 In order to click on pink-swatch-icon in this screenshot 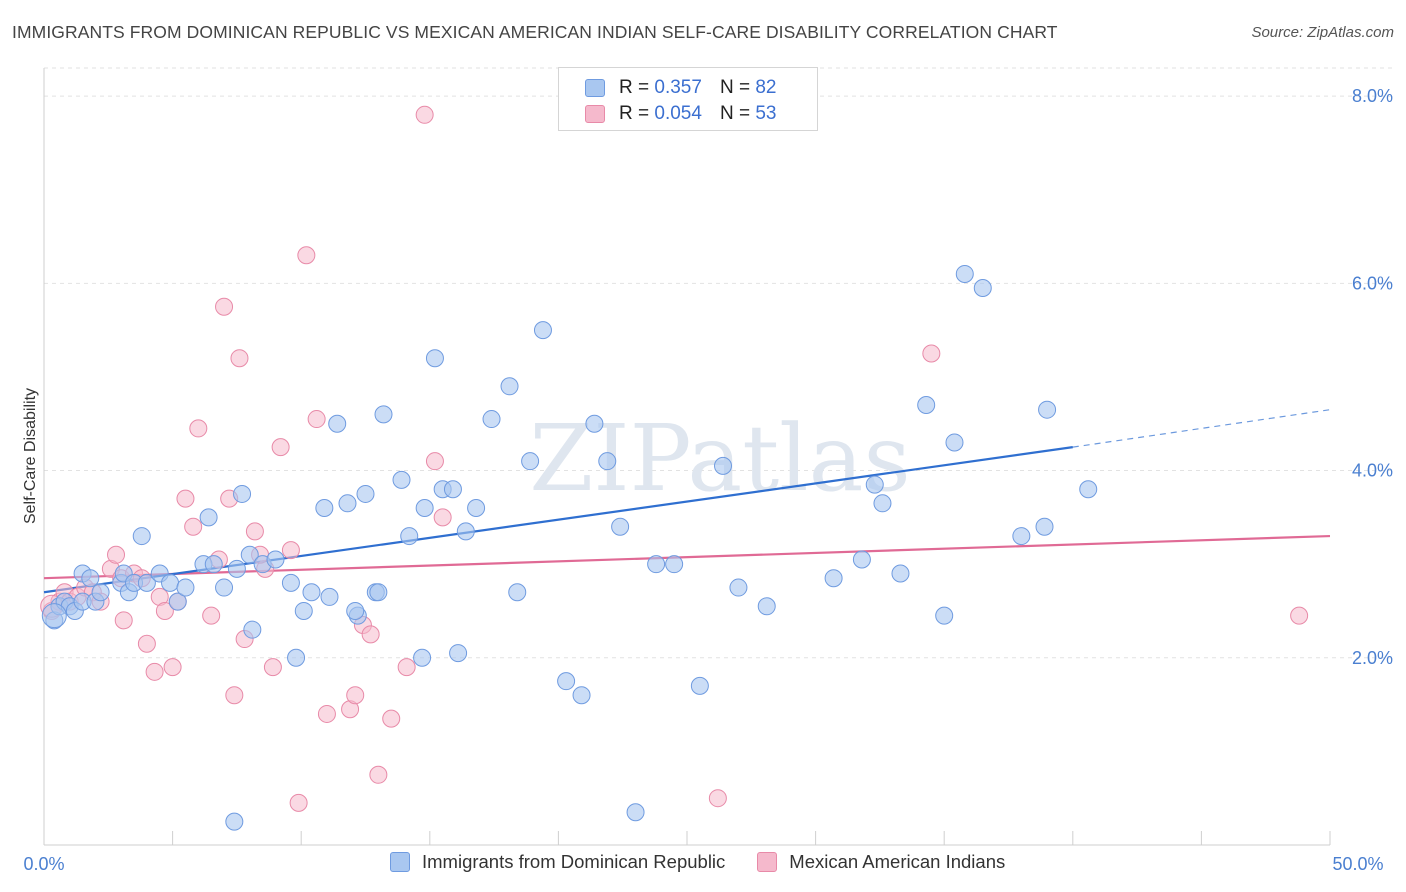, I will do `click(595, 114)`.